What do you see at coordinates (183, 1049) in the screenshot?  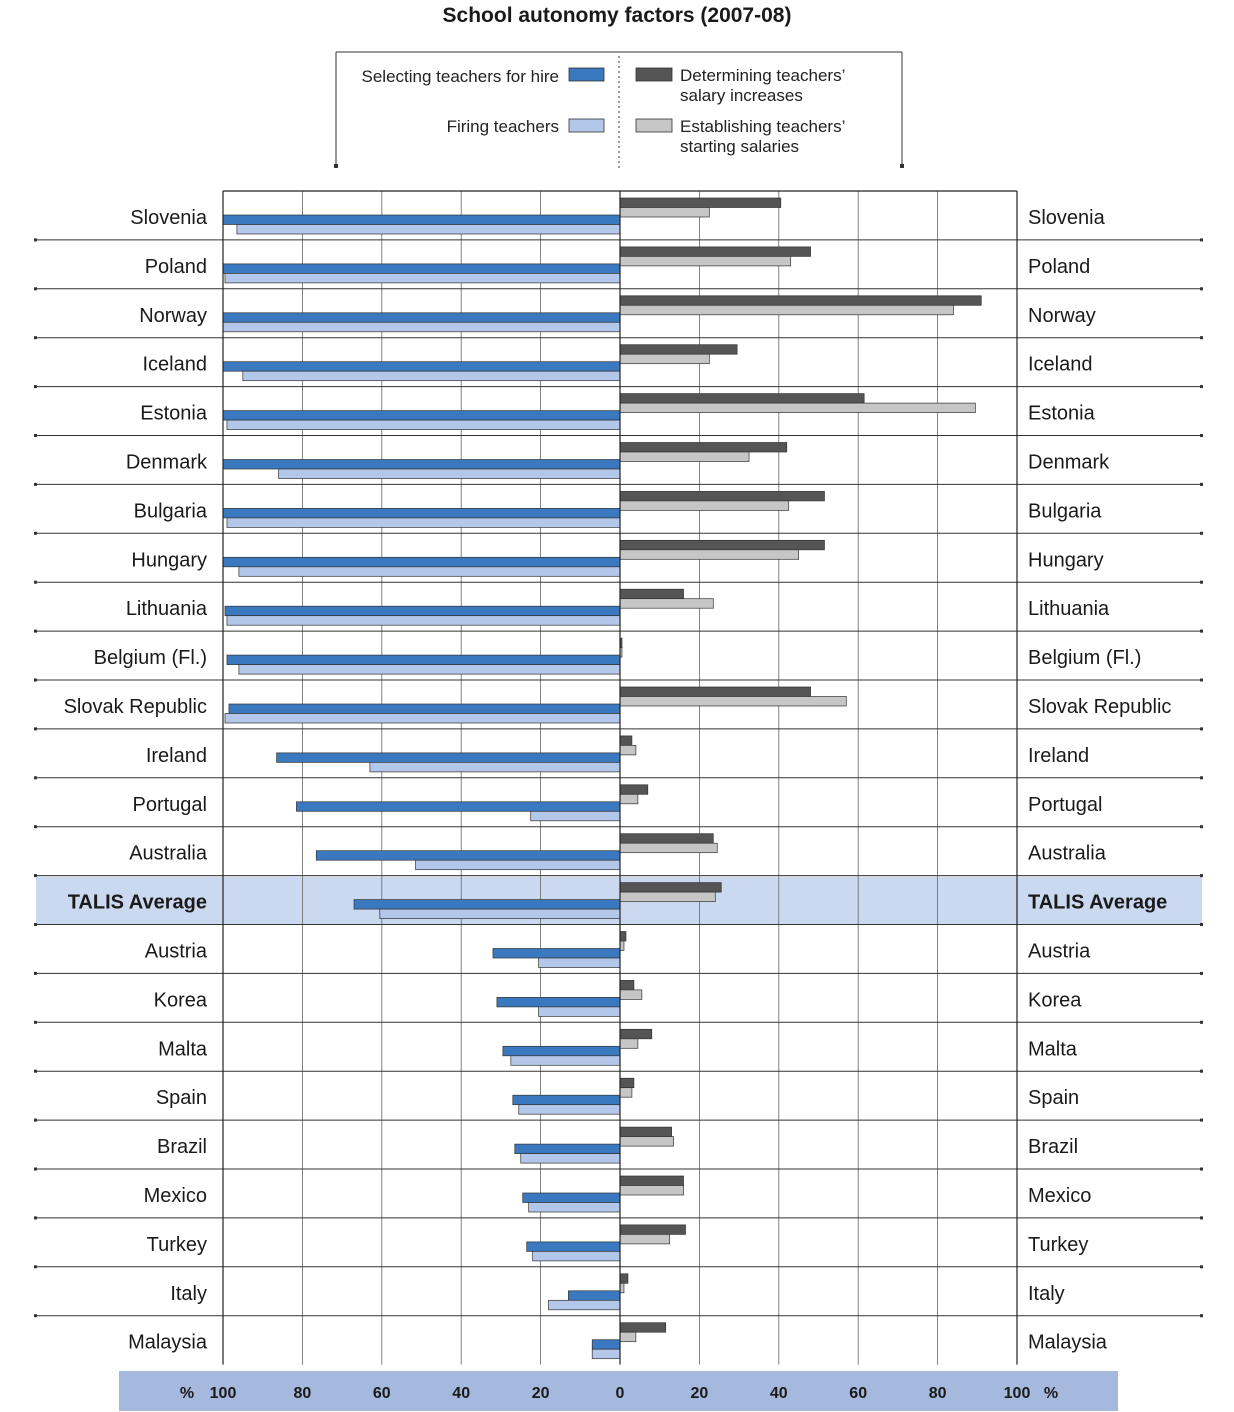 I see `country-label-left: Malta` at bounding box center [183, 1049].